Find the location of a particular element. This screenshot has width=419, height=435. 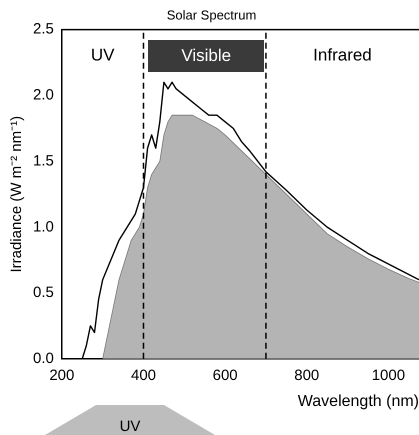

y-axis-title: Irradiance (W m⁻² nm⁻¹) is located at coordinates (17, 194).